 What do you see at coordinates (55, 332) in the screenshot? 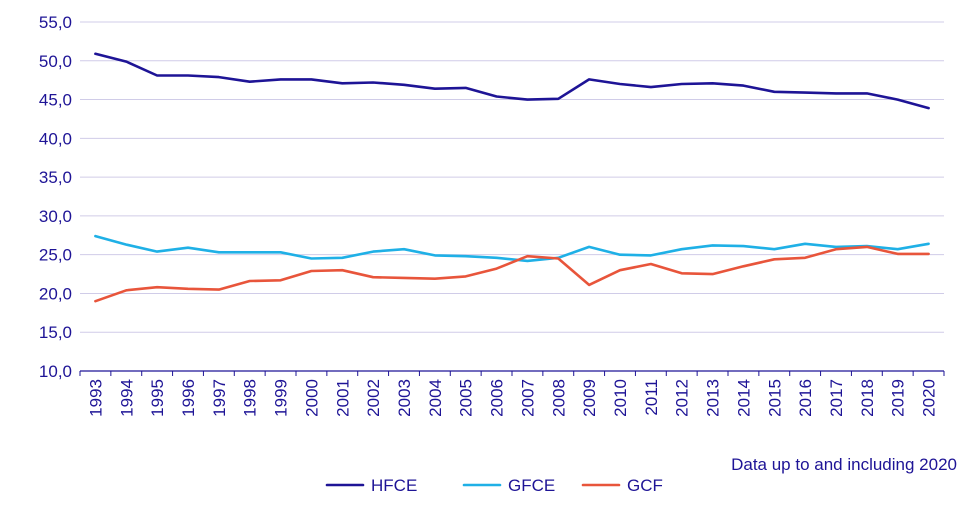
I see `y-tick-label: 15,0` at bounding box center [55, 332].